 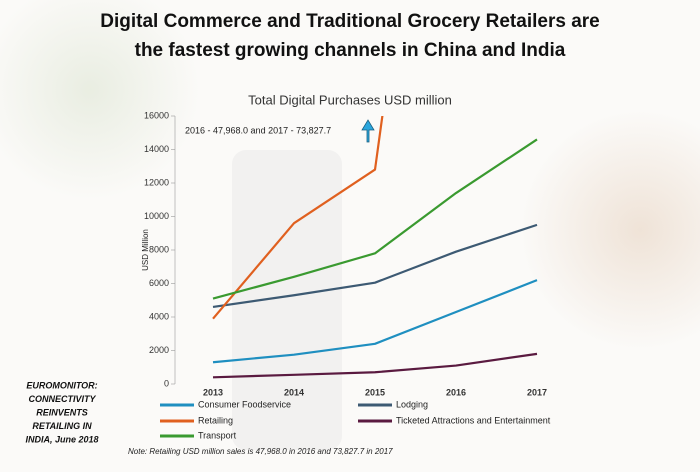 What do you see at coordinates (537, 392) in the screenshot?
I see `x-tick-label: 2017` at bounding box center [537, 392].